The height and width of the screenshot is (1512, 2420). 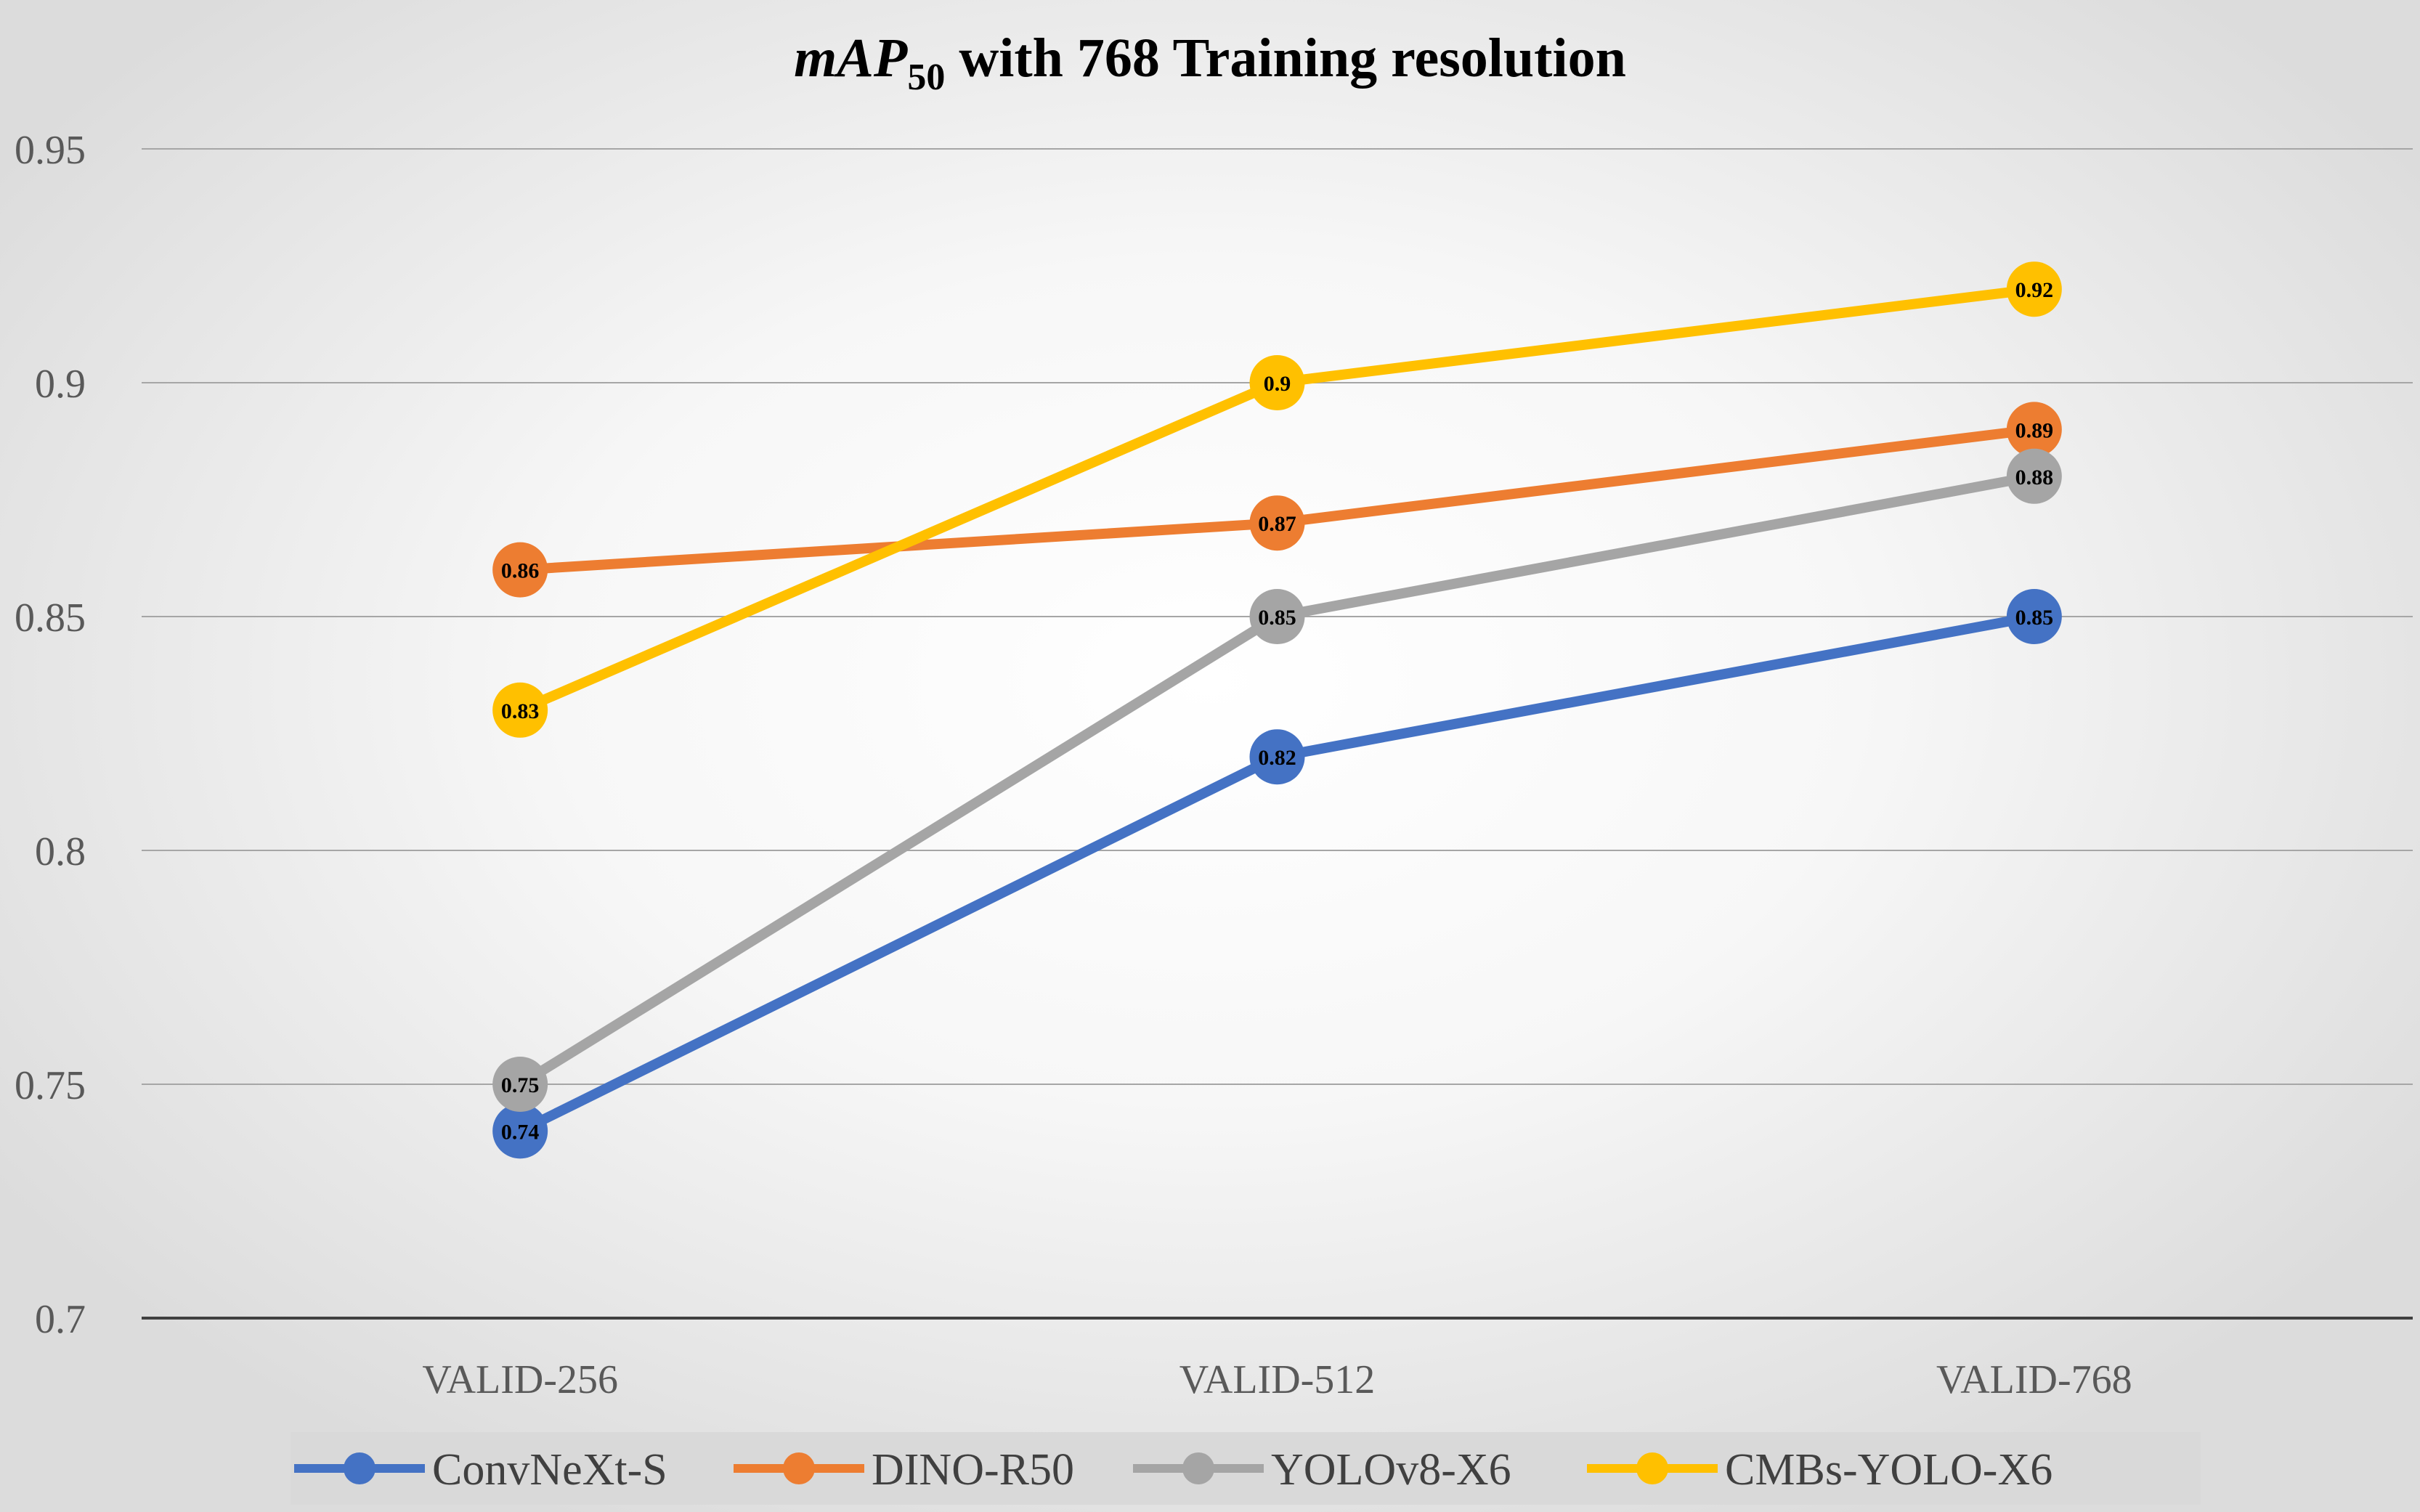 I want to click on data-label: 0.88, so click(x=2034, y=477).